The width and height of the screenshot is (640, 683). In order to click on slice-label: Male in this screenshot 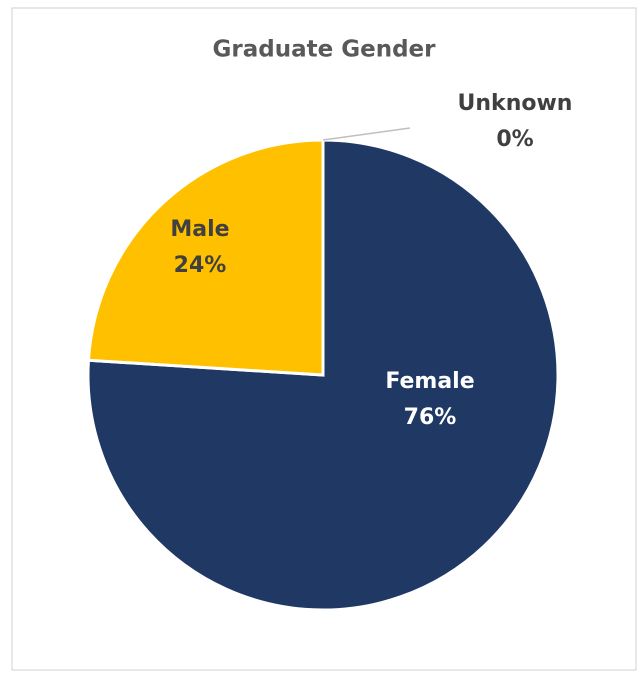, I will do `click(199, 229)`.